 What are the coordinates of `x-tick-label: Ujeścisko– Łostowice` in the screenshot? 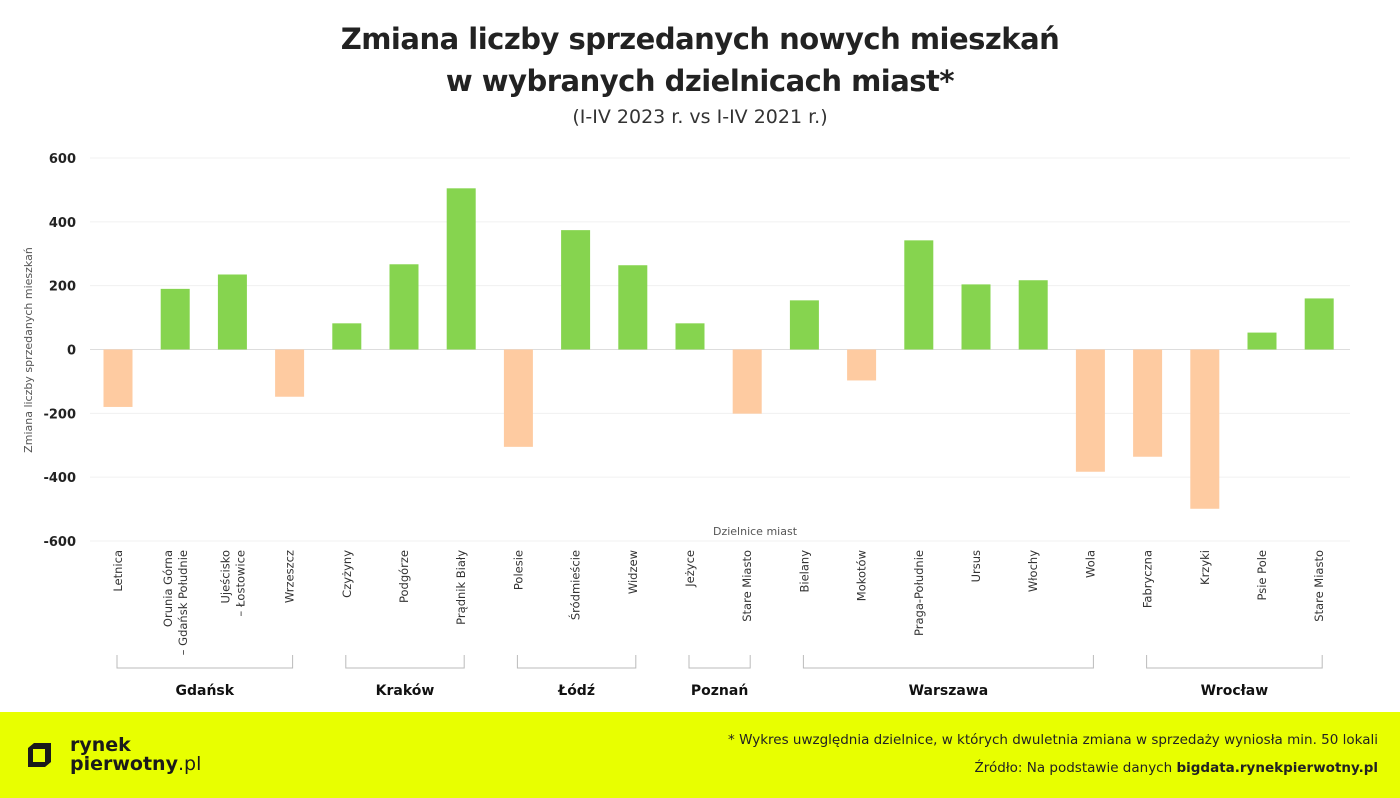 It's located at (232, 583).